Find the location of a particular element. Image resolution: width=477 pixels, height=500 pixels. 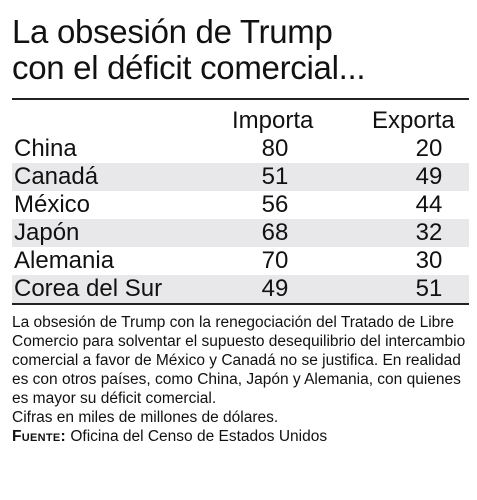

importa-value: 49 is located at coordinates (275, 288).